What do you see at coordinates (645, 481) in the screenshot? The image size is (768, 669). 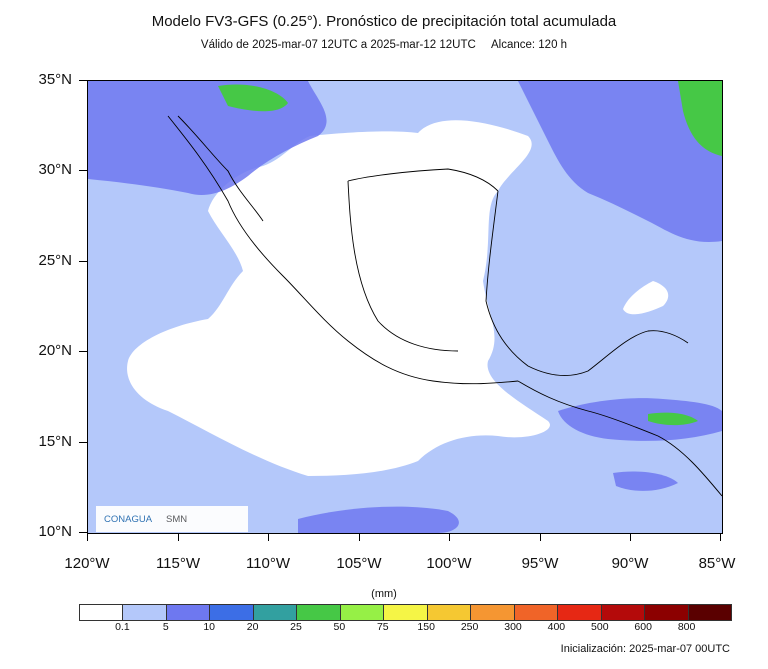 I see `precip-south-east` at bounding box center [645, 481].